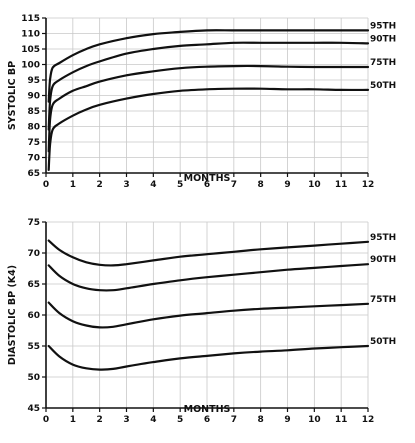  Describe the element at coordinates (33, 347) in the screenshot. I see `y-tick-label: 55` at that location.